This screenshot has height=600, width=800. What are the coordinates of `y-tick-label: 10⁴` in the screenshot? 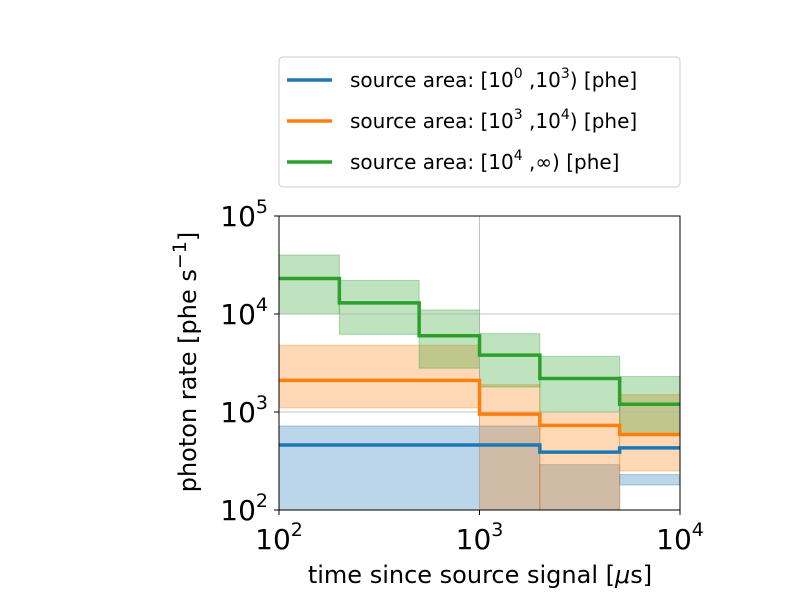 It's located at (244, 312).